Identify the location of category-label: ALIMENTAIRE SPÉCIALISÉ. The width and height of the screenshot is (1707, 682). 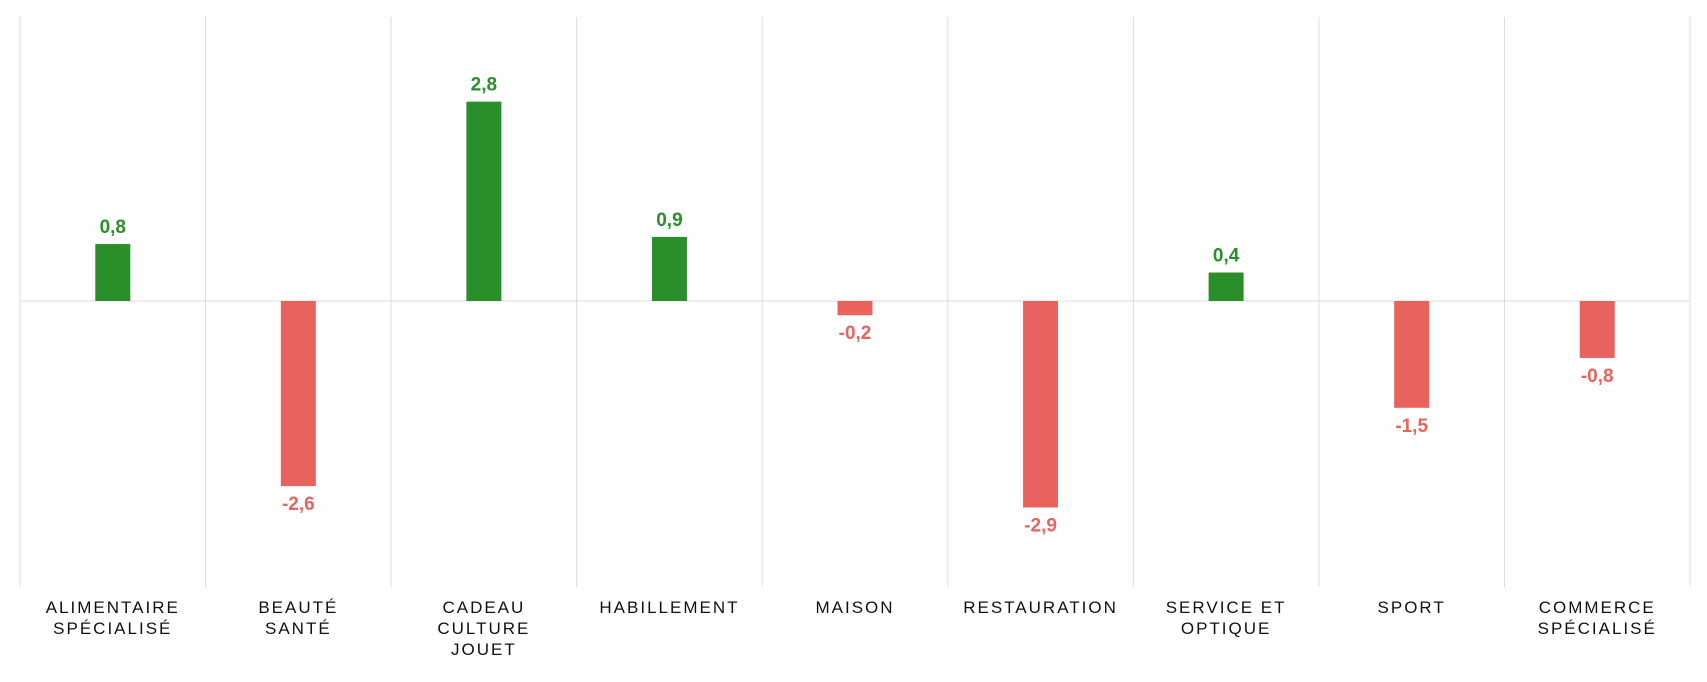
(113, 618).